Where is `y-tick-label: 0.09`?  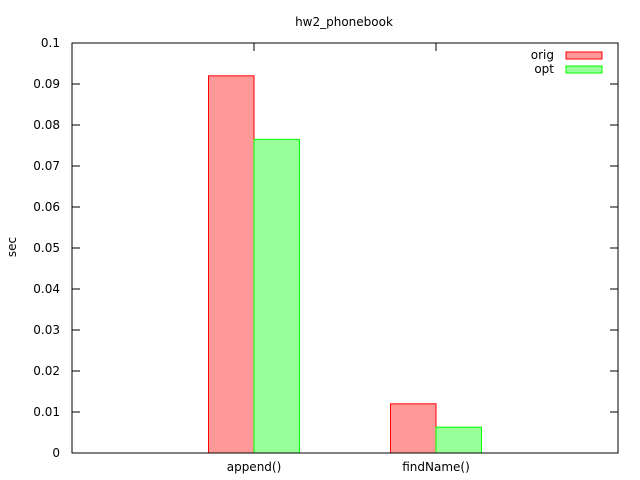
y-tick-label: 0.09 is located at coordinates (46, 84).